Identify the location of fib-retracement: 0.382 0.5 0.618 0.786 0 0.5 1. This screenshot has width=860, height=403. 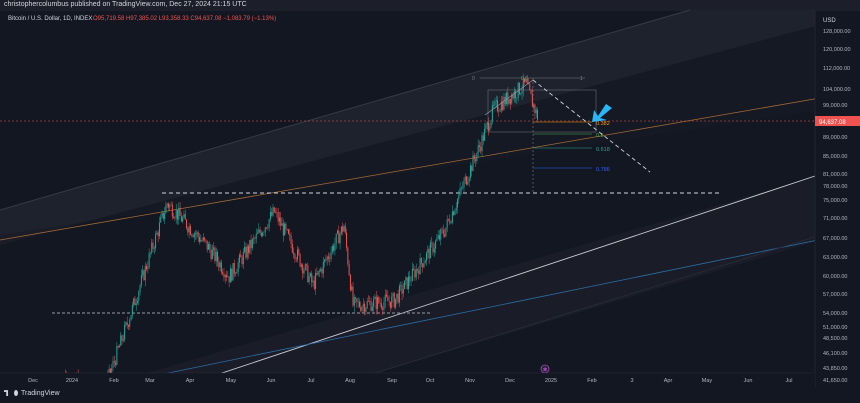
(541, 134).